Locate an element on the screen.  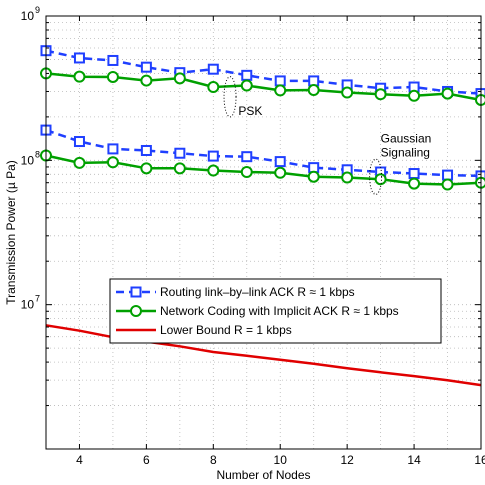
y-tick-exponent: 7 is located at coordinates (37, 299).